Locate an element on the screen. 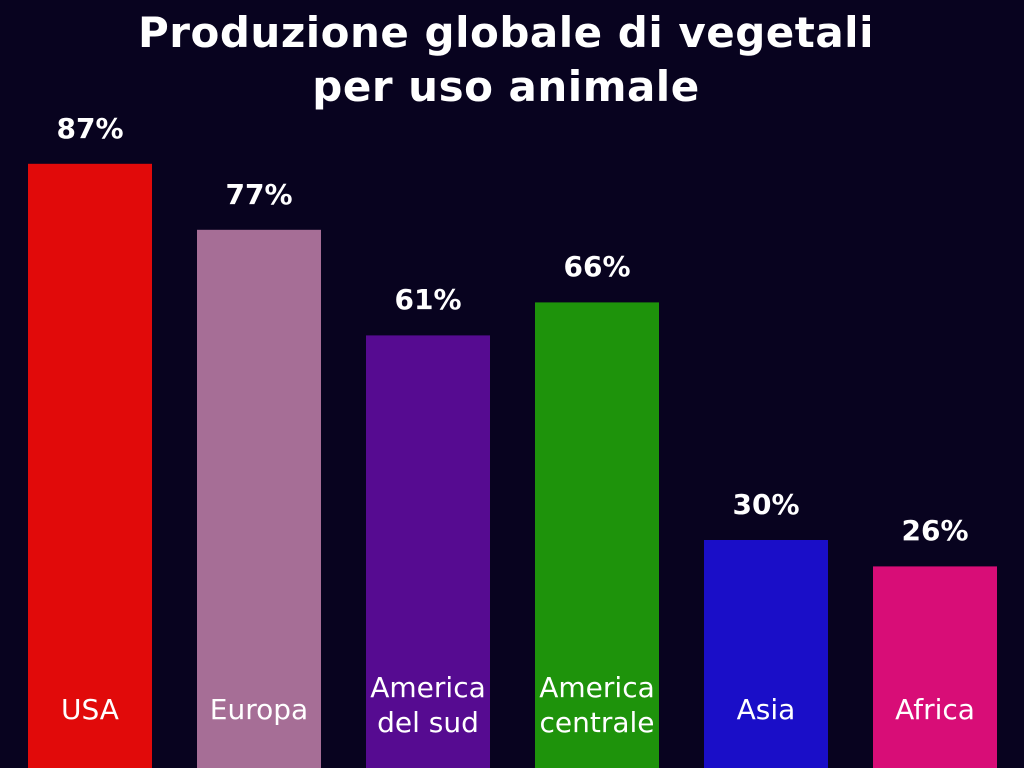  chart-title-line-2: per uso animale is located at coordinates (506, 86).